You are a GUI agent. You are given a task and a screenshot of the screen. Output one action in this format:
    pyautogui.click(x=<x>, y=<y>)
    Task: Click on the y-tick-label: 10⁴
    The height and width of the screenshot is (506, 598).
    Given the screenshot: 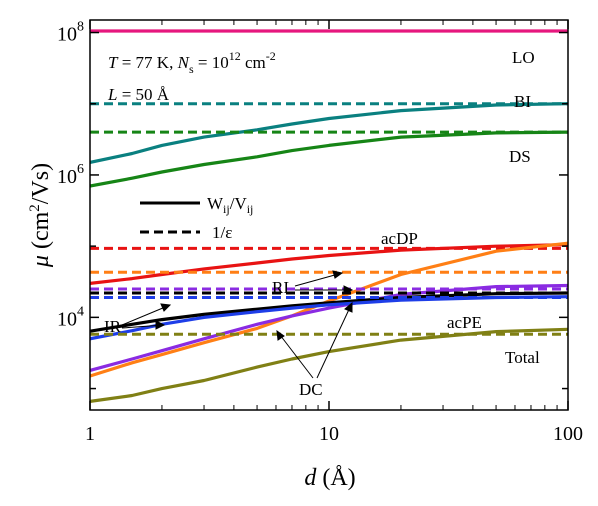 What is the action you would take?
    pyautogui.click(x=70, y=317)
    